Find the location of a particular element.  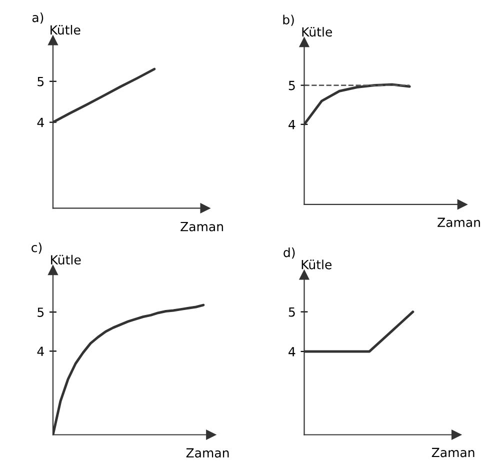

chart-title: c) is located at coordinates (37, 248).